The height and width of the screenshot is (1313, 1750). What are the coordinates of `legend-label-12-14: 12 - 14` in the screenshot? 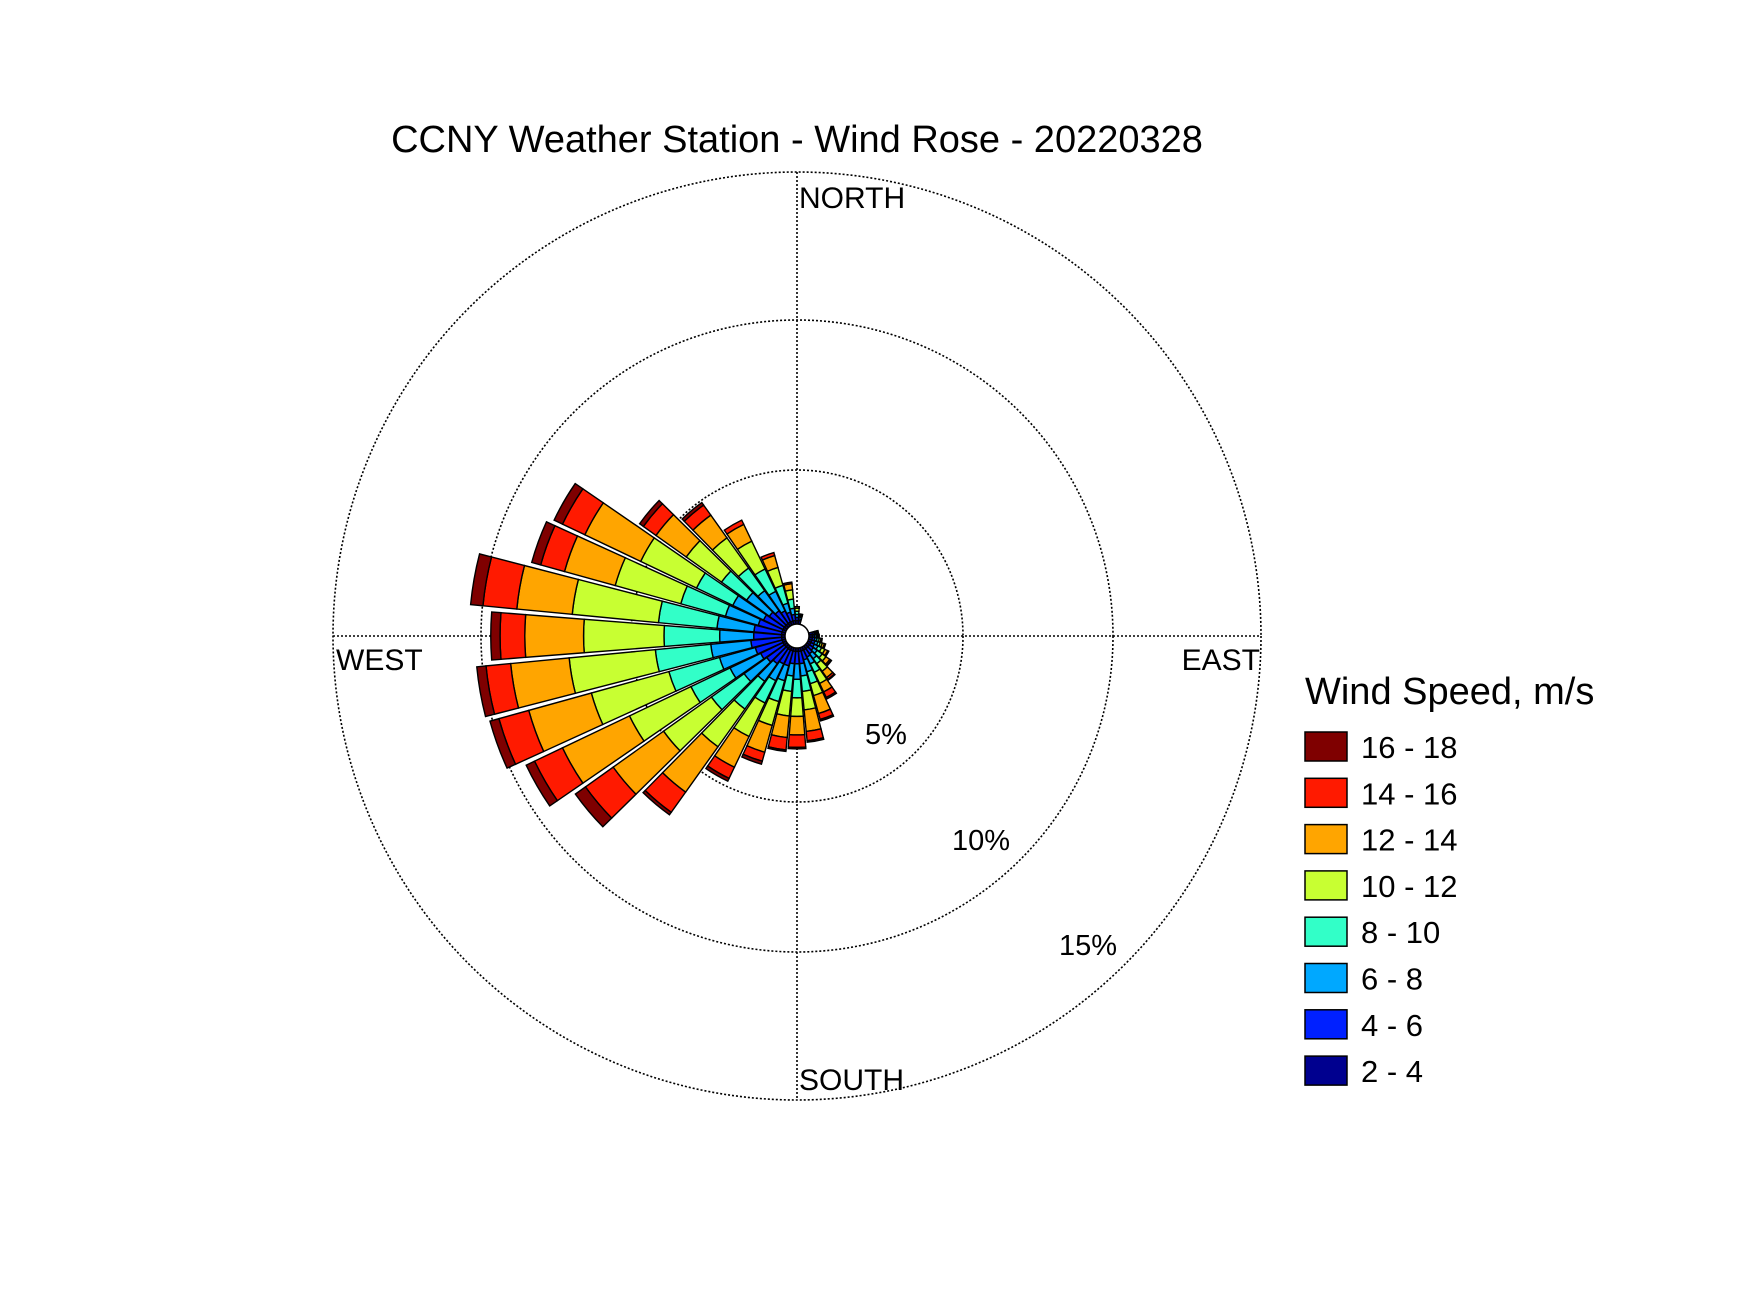 It's located at (1409, 840).